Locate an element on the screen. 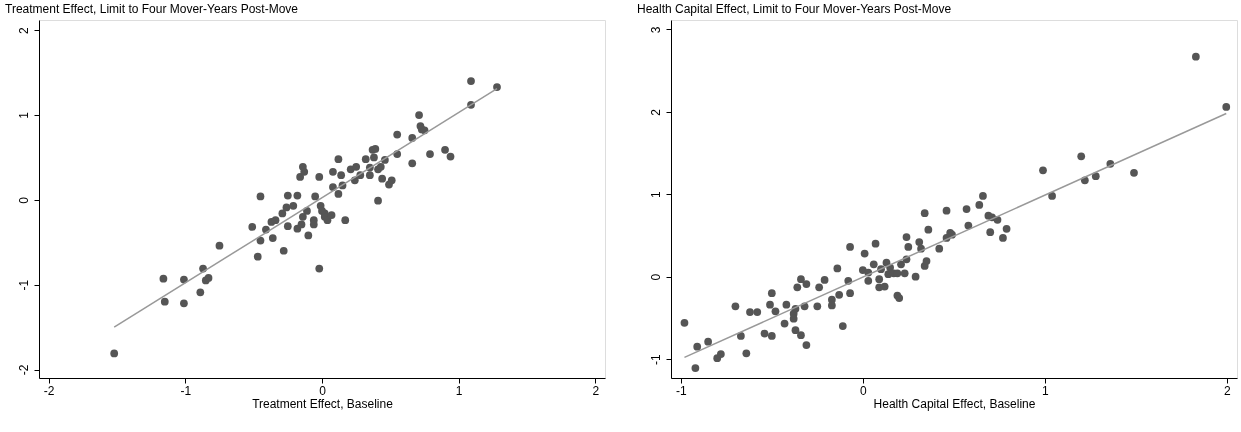 The width and height of the screenshot is (1241, 432). x-axis-title: Treatment Effect, Baseline is located at coordinates (323, 403).